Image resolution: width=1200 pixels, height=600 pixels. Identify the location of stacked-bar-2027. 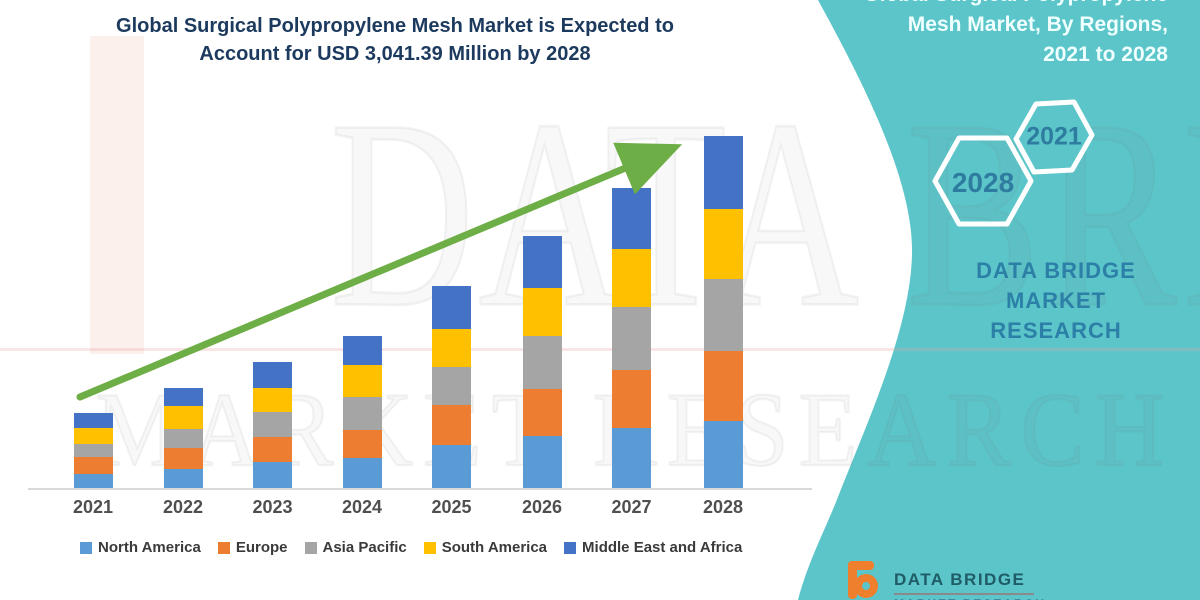
(631, 338).